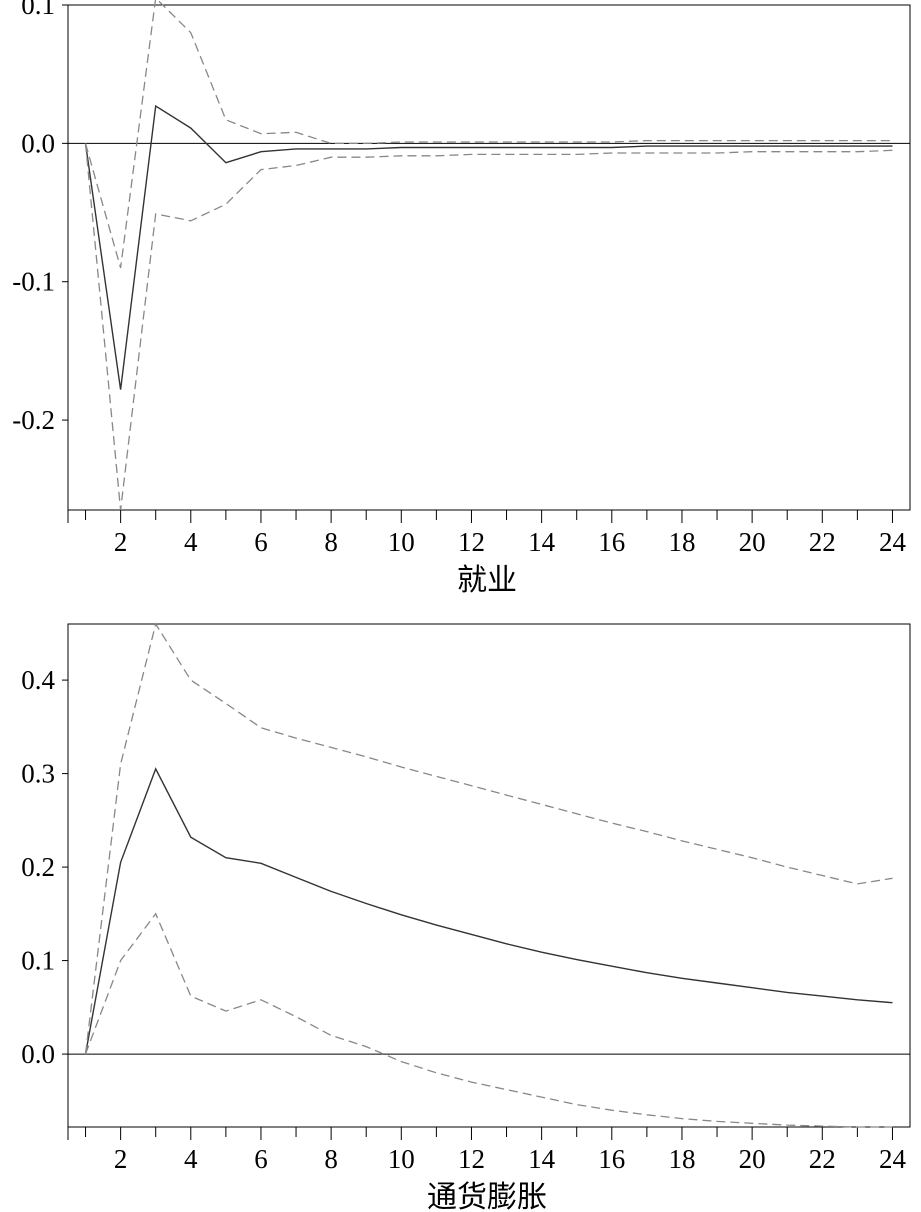 The height and width of the screenshot is (1212, 921). What do you see at coordinates (38, 680) in the screenshot?
I see `y-tick-label: 0.4` at bounding box center [38, 680].